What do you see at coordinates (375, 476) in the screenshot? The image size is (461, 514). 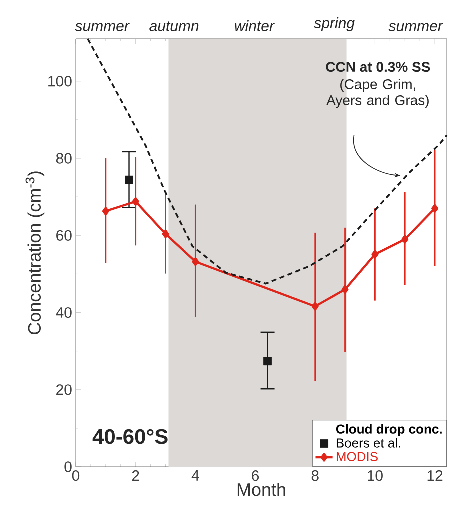 I see `x-tick-label: 10` at bounding box center [375, 476].